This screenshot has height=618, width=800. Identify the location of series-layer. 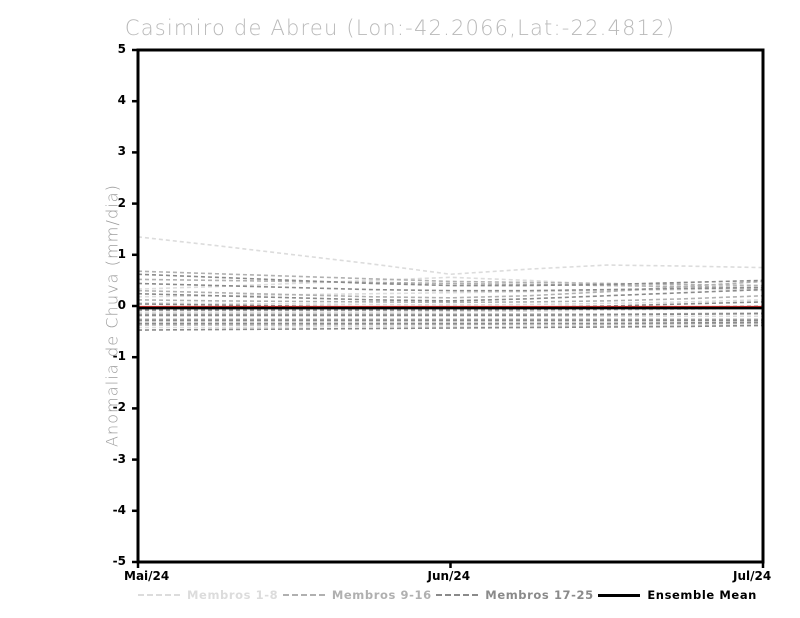
(450, 283).